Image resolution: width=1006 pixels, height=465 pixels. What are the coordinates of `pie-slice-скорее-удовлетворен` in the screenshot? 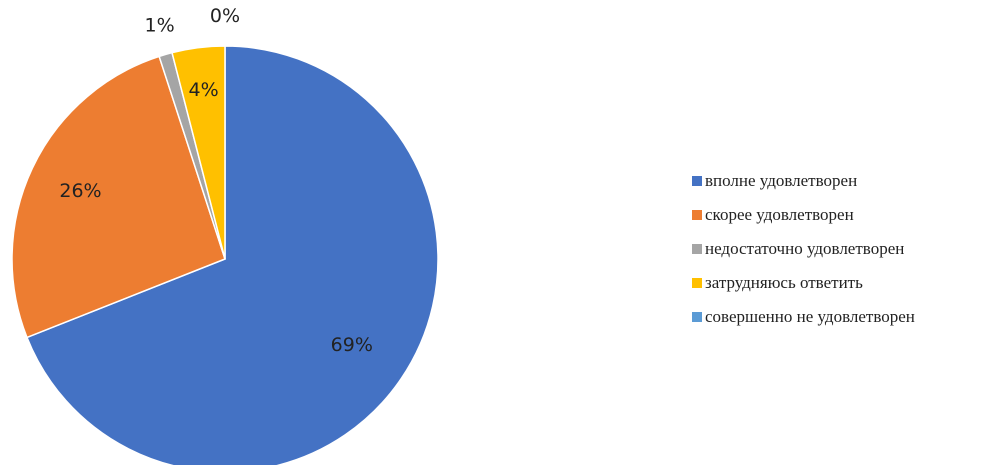 It's located at (118, 197).